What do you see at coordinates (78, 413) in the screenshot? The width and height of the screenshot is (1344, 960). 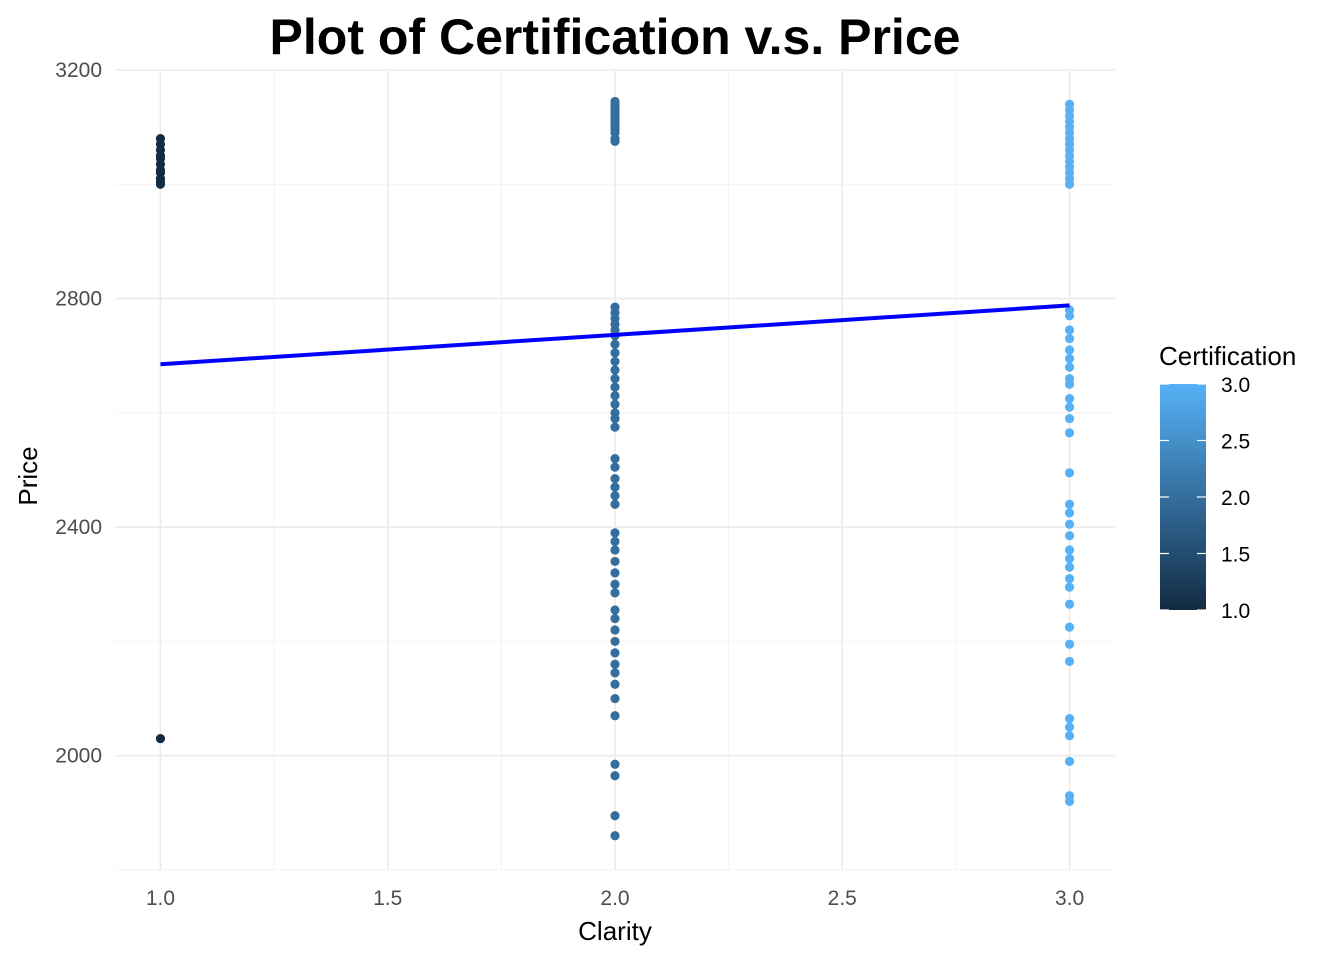 I see `y-axis-ticks: 2000 2400 2800 3200` at bounding box center [78, 413].